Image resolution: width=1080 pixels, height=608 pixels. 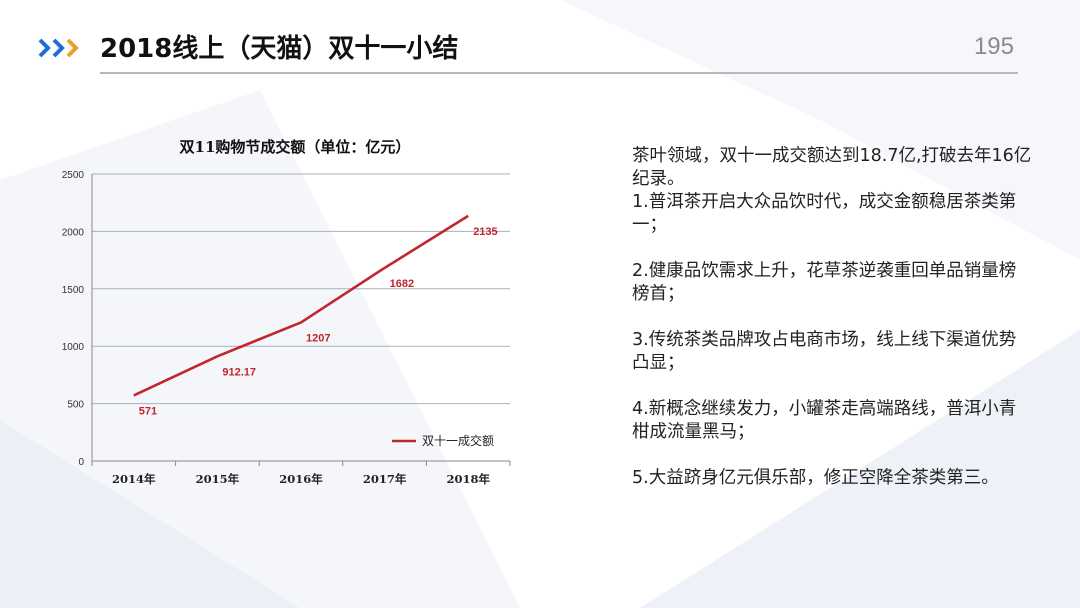 I want to click on page-number: 195, so click(x=993, y=46).